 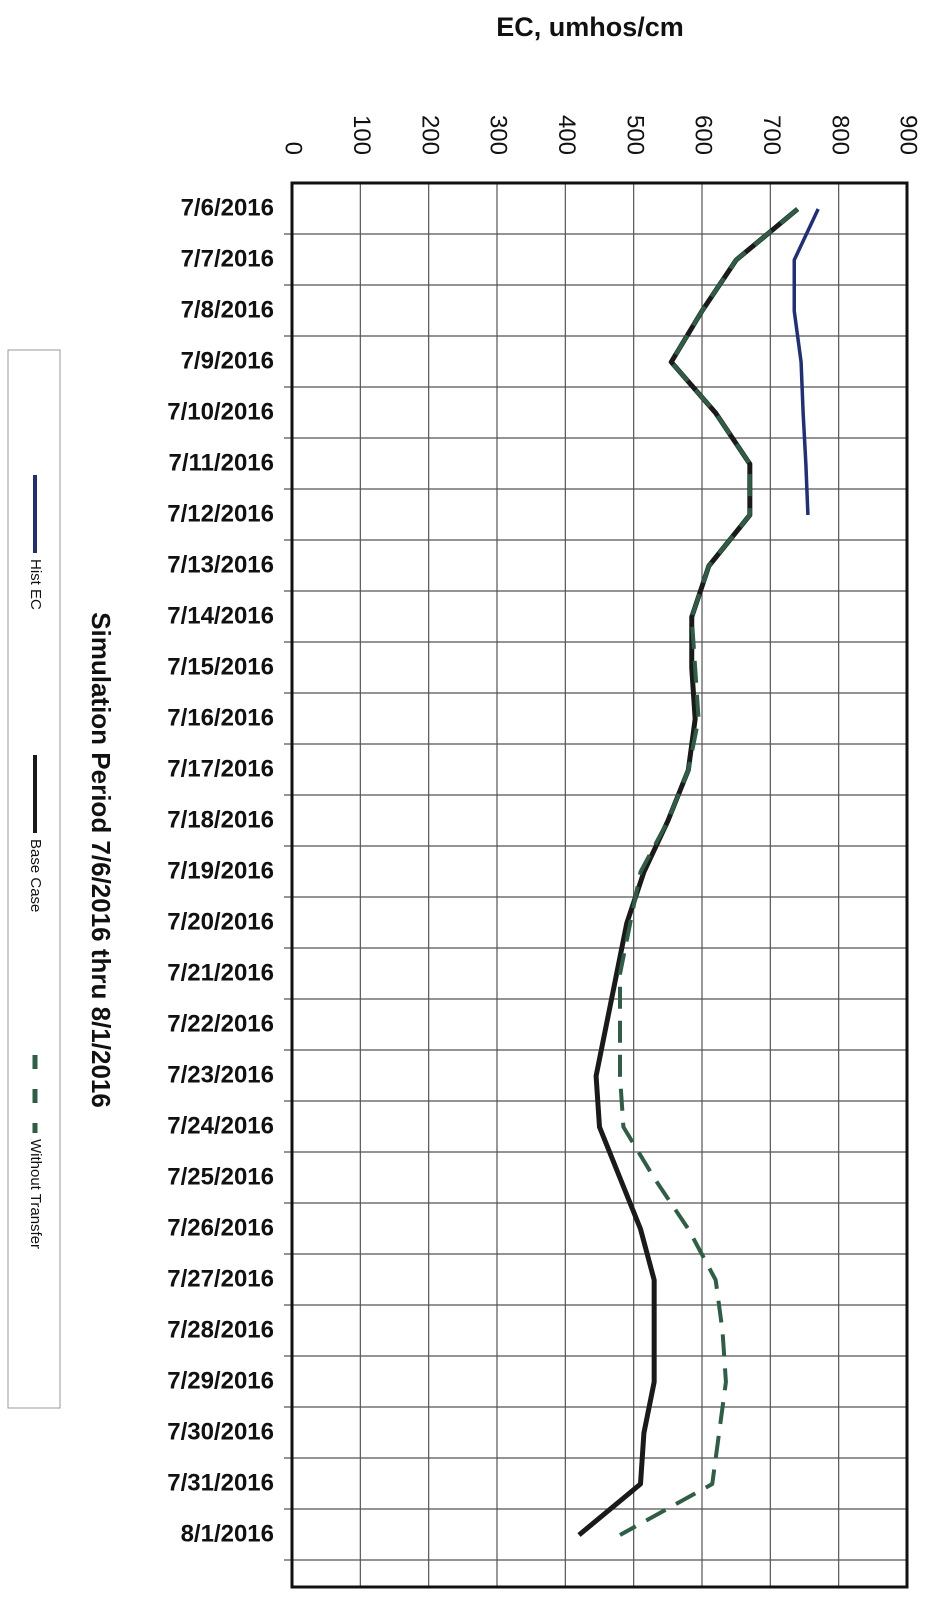 What do you see at coordinates (220, 870) in the screenshot?
I see `y-tick-label: 7/19/2016` at bounding box center [220, 870].